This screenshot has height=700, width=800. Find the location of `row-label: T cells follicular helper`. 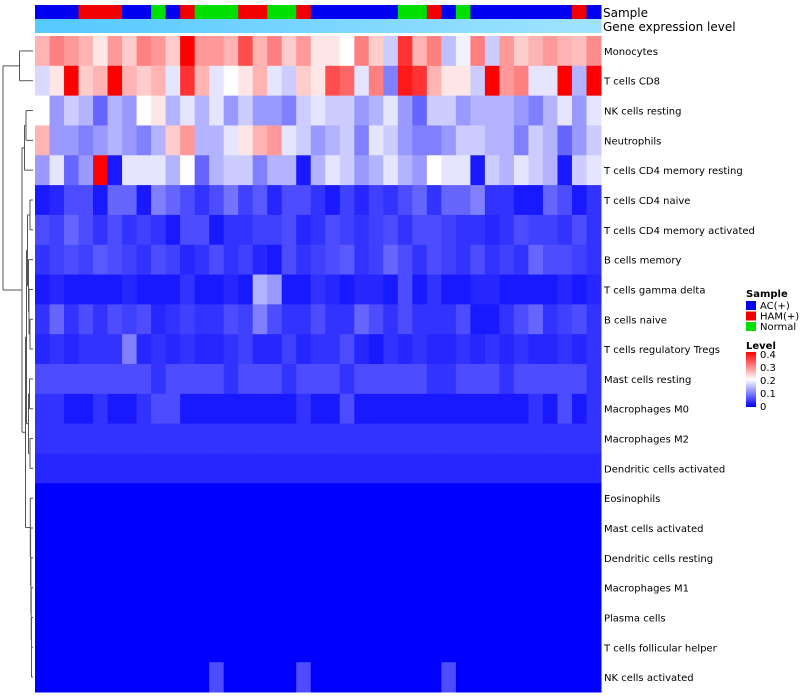

row-label: T cells follicular helper is located at coordinates (660, 648).